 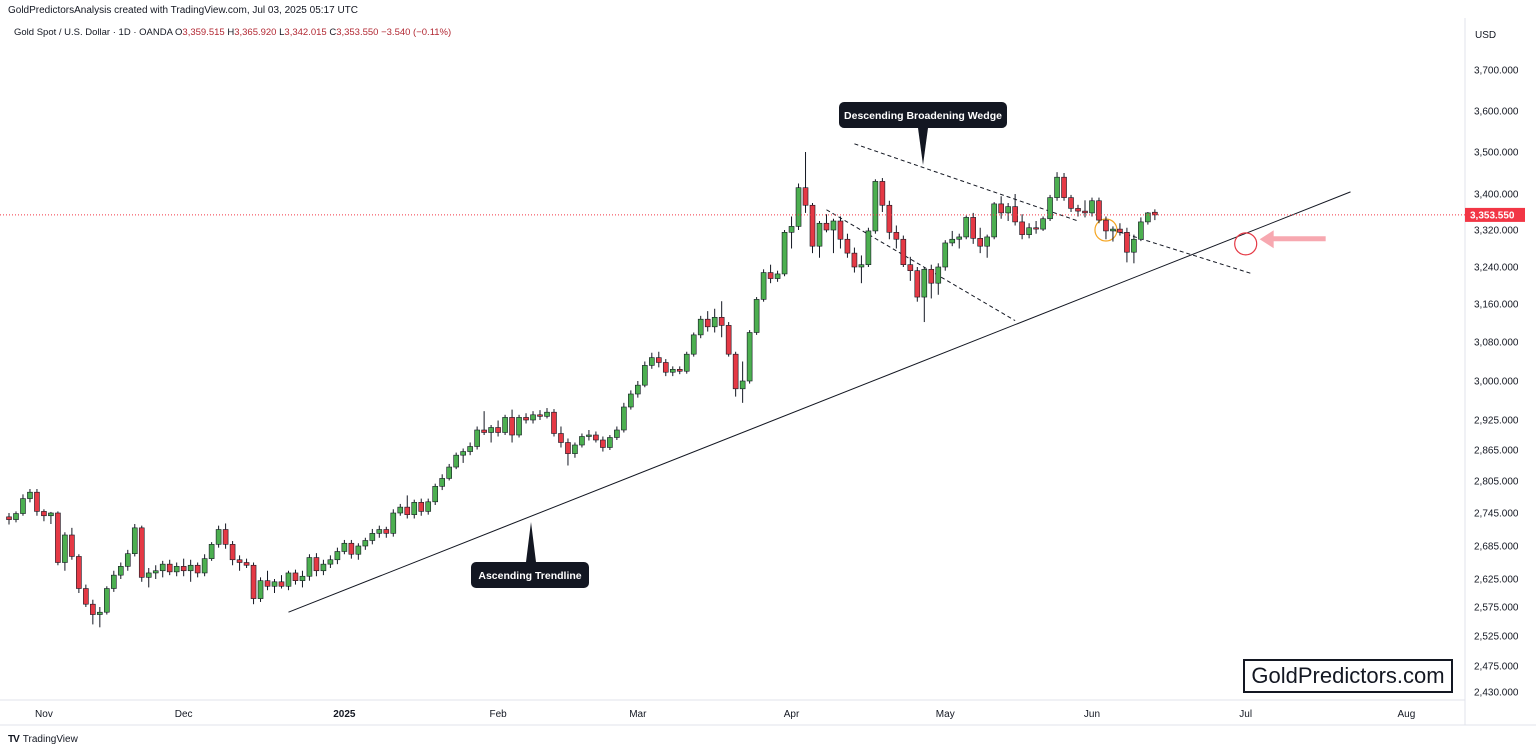 I want to click on last-price-text: 3,353.550, so click(x=1492, y=215).